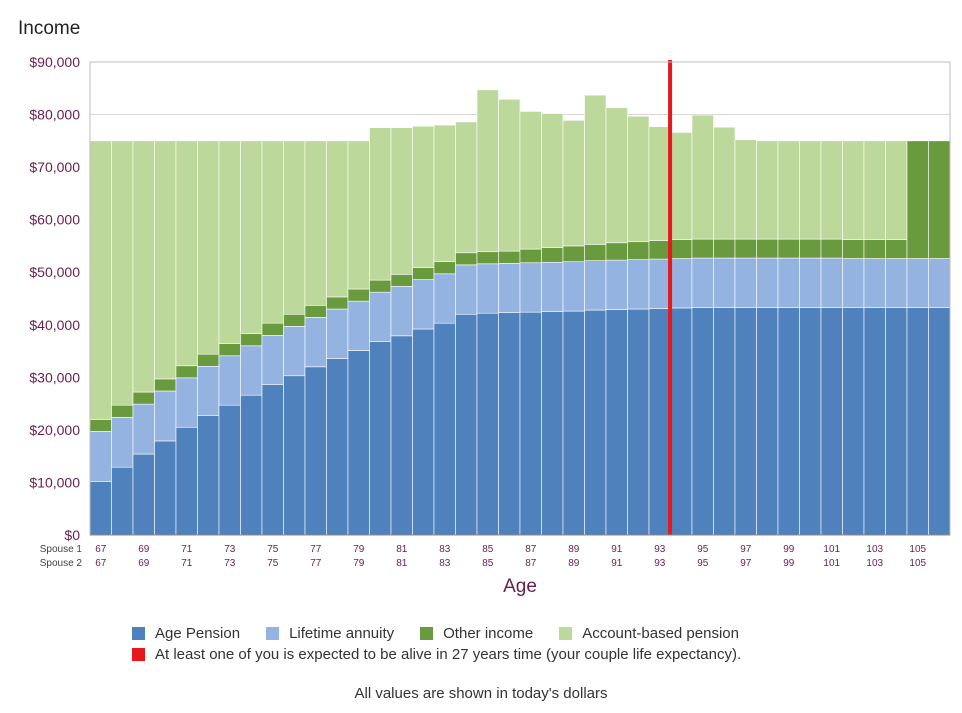 This screenshot has height=713, width=962. Describe the element at coordinates (660, 633) in the screenshot. I see `legend-label: Account-based pension` at that location.